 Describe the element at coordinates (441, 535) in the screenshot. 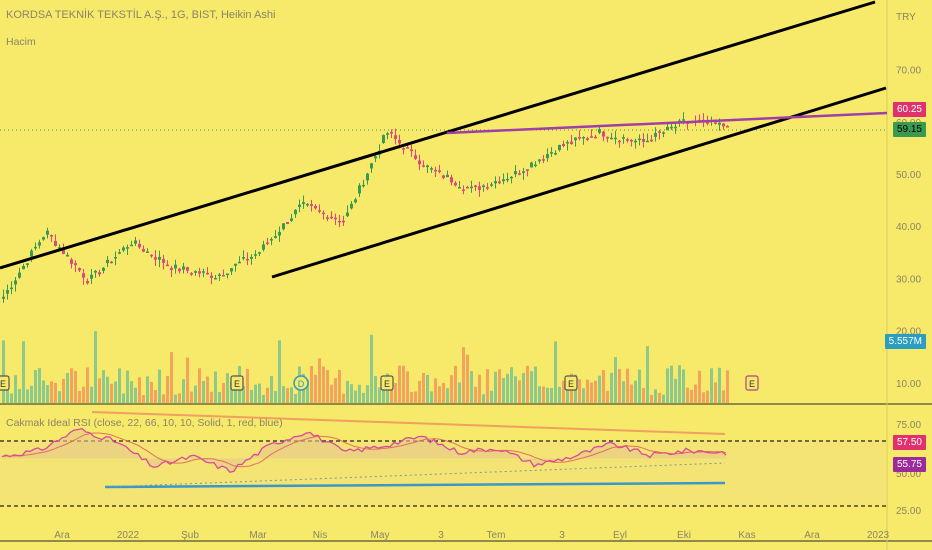

I see `time-tick-label: 3` at that location.